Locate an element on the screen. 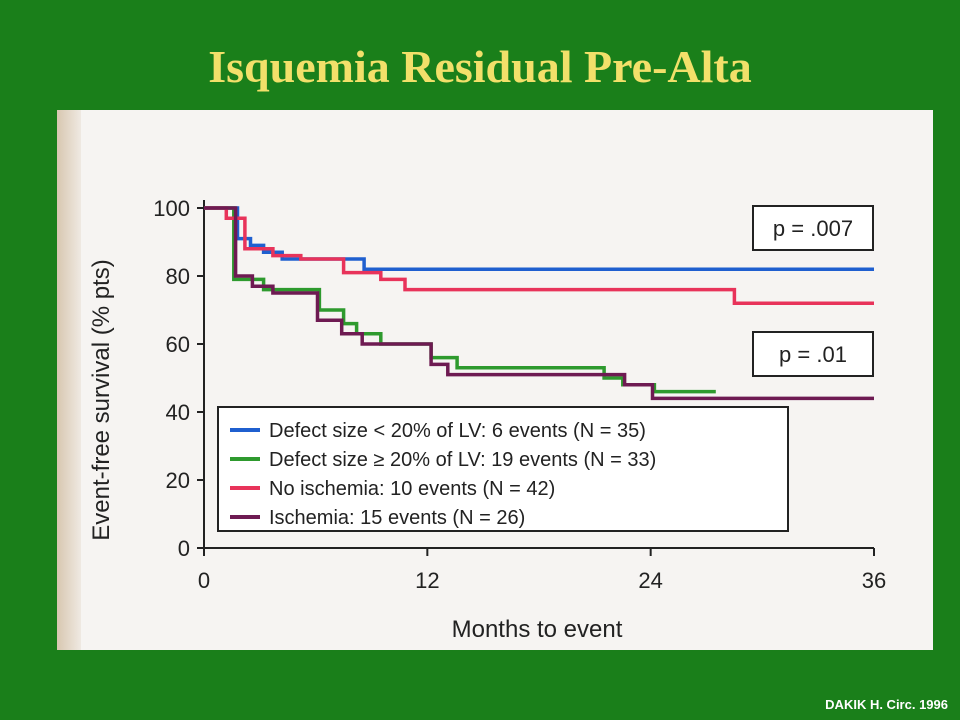  y-tick-label: 40 is located at coordinates (178, 412).